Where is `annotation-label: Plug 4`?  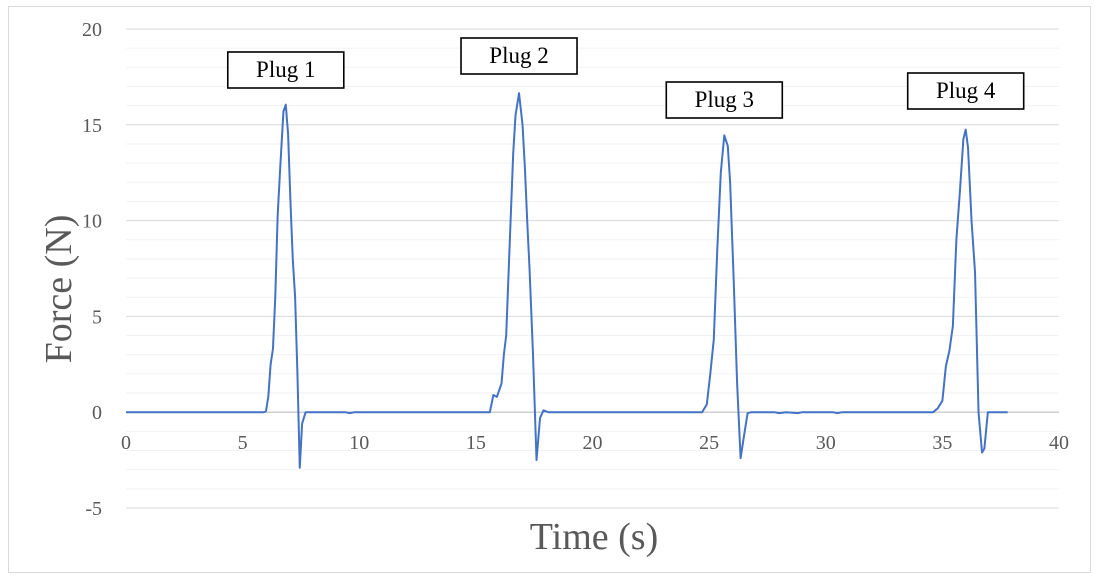
annotation-label: Plug 4 is located at coordinates (966, 90).